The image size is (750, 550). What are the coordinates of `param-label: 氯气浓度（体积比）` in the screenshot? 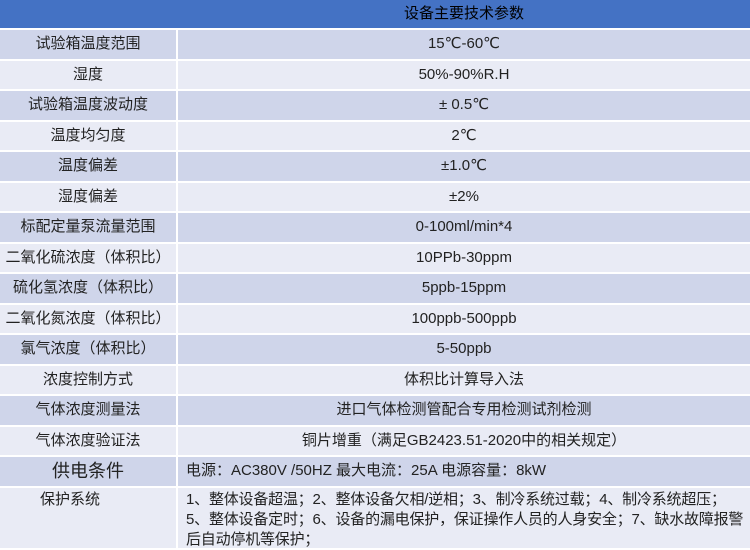 It's located at (89, 349).